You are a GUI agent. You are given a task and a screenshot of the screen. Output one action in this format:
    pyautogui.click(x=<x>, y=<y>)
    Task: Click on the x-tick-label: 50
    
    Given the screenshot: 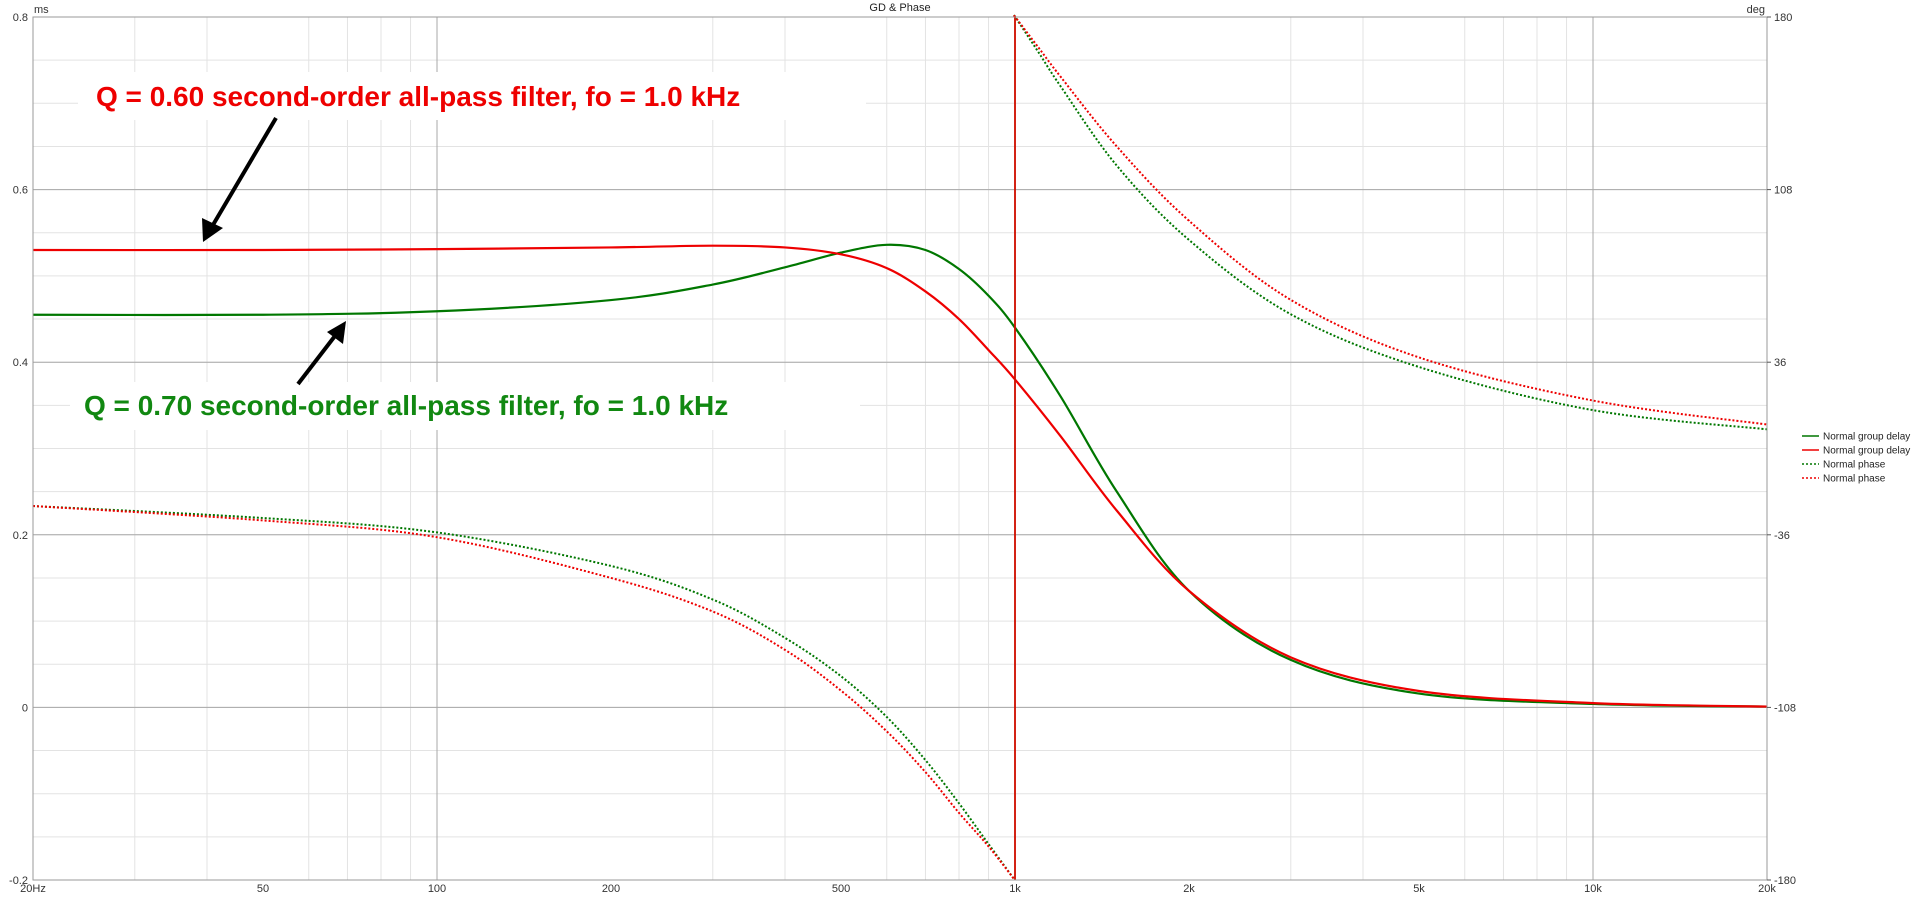 What is the action you would take?
    pyautogui.click(x=263, y=889)
    